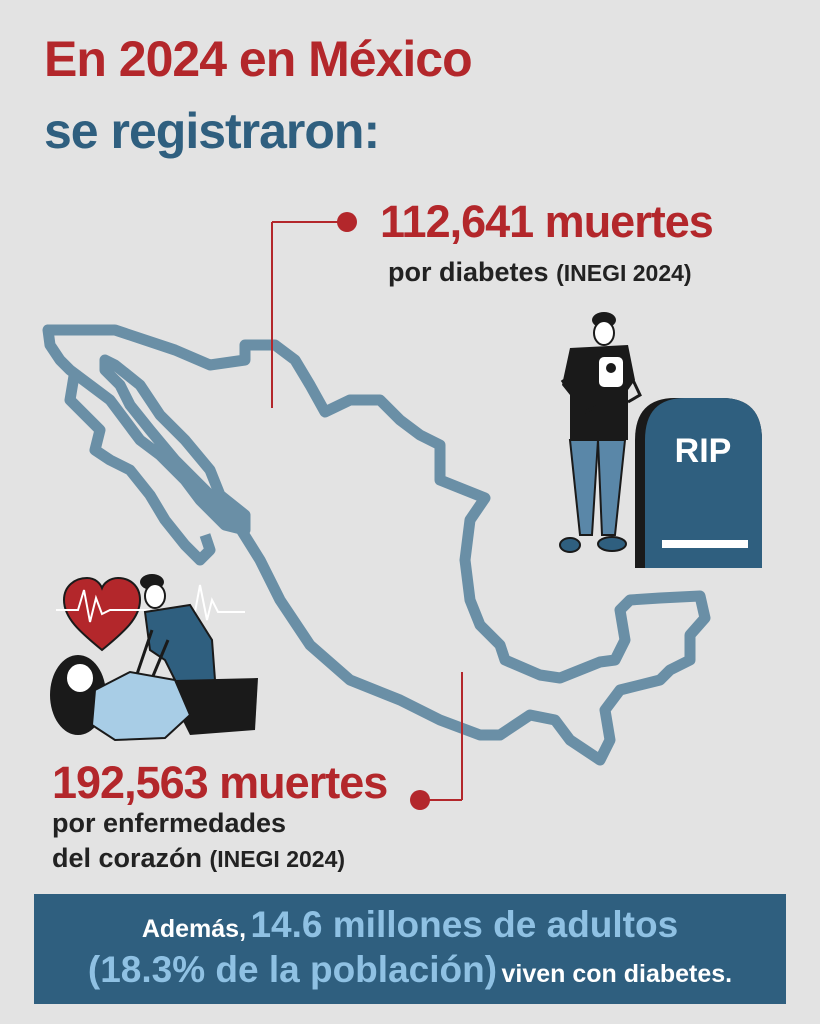 The width and height of the screenshot is (820, 1024). Describe the element at coordinates (436, 741) in the screenshot. I see `connector-bottom` at that location.